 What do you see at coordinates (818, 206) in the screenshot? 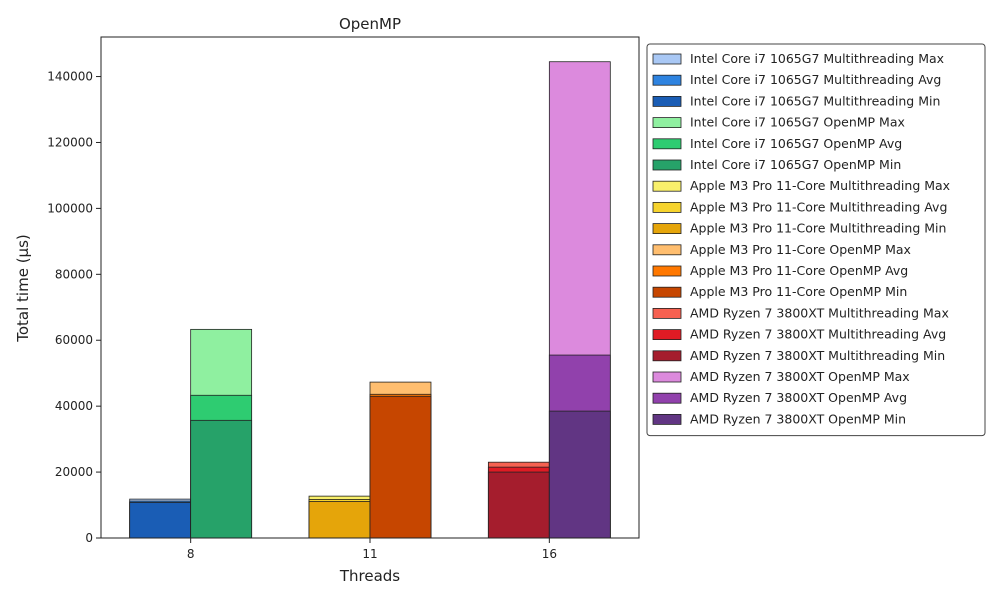
I see `legend-label: Apple M3 Pro 11-Core Multithreading Avg` at bounding box center [818, 206].